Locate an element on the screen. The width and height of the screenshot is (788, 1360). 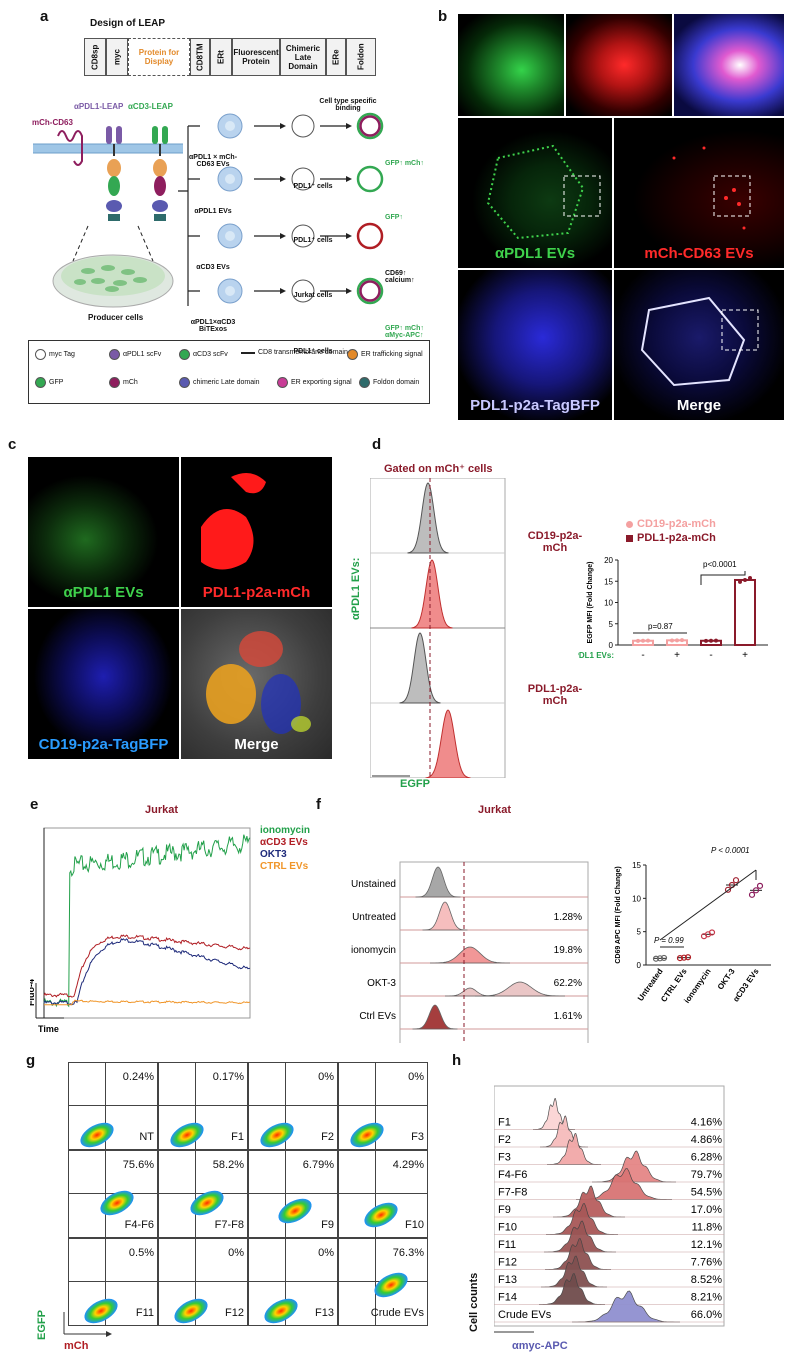
flow-plot: 76.3% Crude EVs is located at coordinates (383, 1282).